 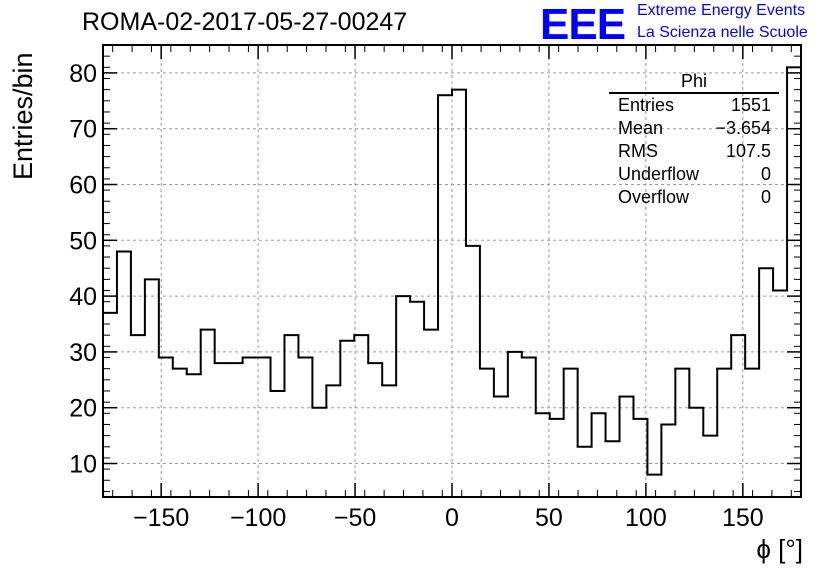 I want to click on y-tick-label: 30, so click(x=83, y=353).